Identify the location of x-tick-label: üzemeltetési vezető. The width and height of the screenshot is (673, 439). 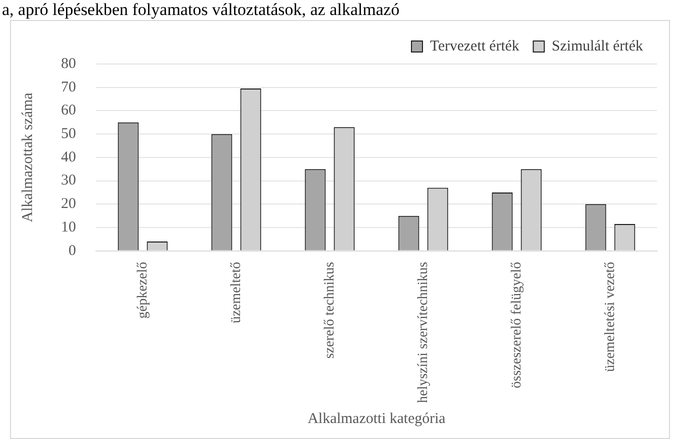
(610, 317).